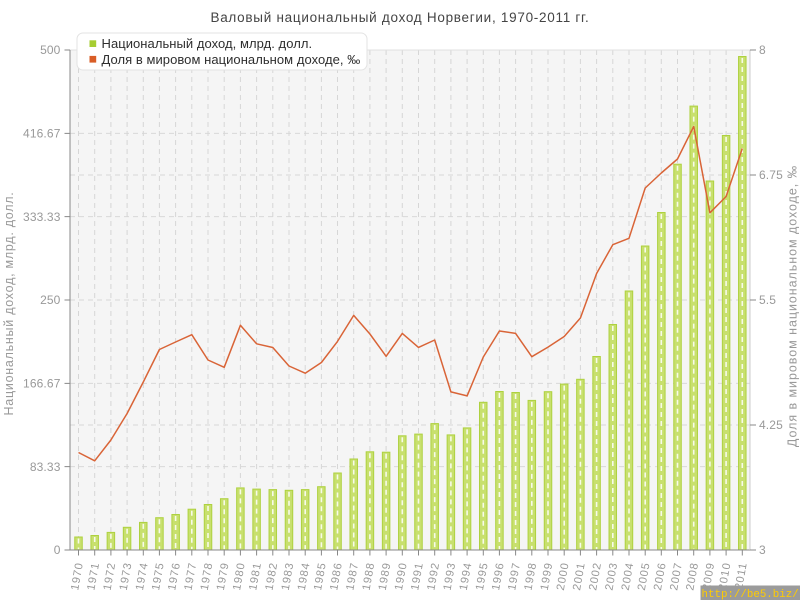  Describe the element at coordinates (771, 425) in the screenshot. I see `svg-text: 4.25` at that location.